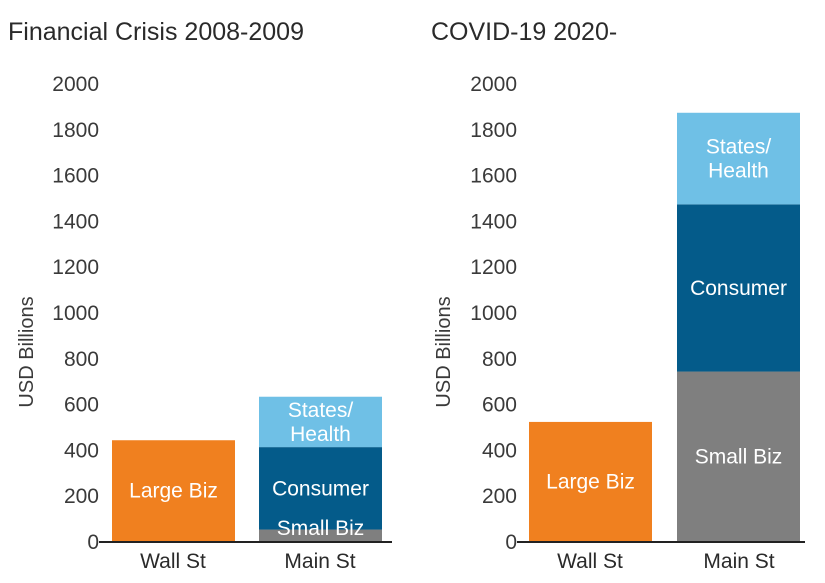 The image size is (825, 583). What do you see at coordinates (524, 32) in the screenshot?
I see `chart-title: COVID-19 2020-` at bounding box center [524, 32].